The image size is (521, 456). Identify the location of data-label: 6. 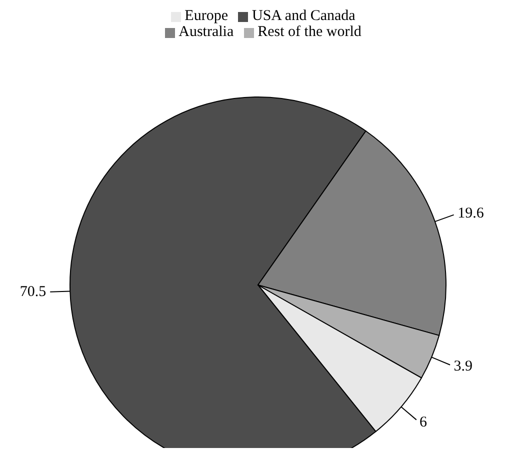
(423, 422).